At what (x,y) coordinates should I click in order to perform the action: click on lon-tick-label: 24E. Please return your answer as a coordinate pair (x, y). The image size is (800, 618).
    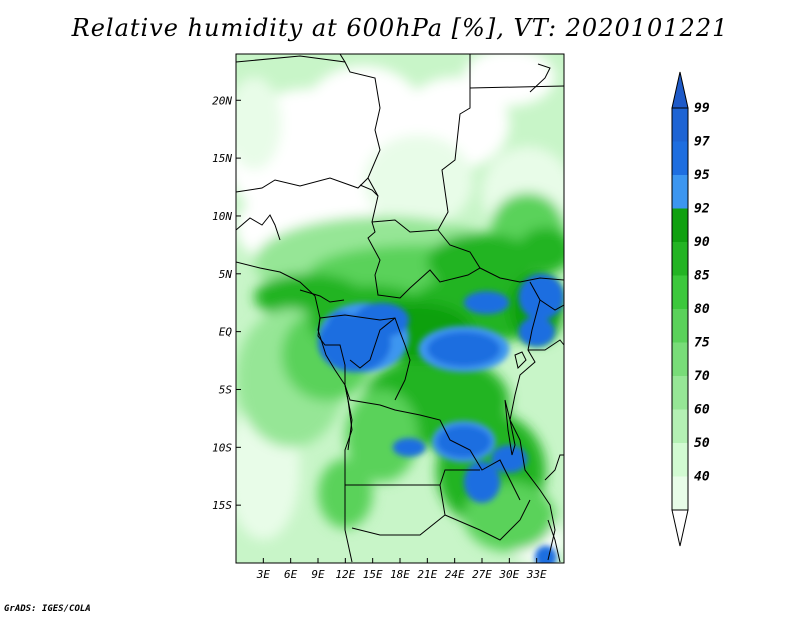
    Looking at the image, I should click on (455, 574).